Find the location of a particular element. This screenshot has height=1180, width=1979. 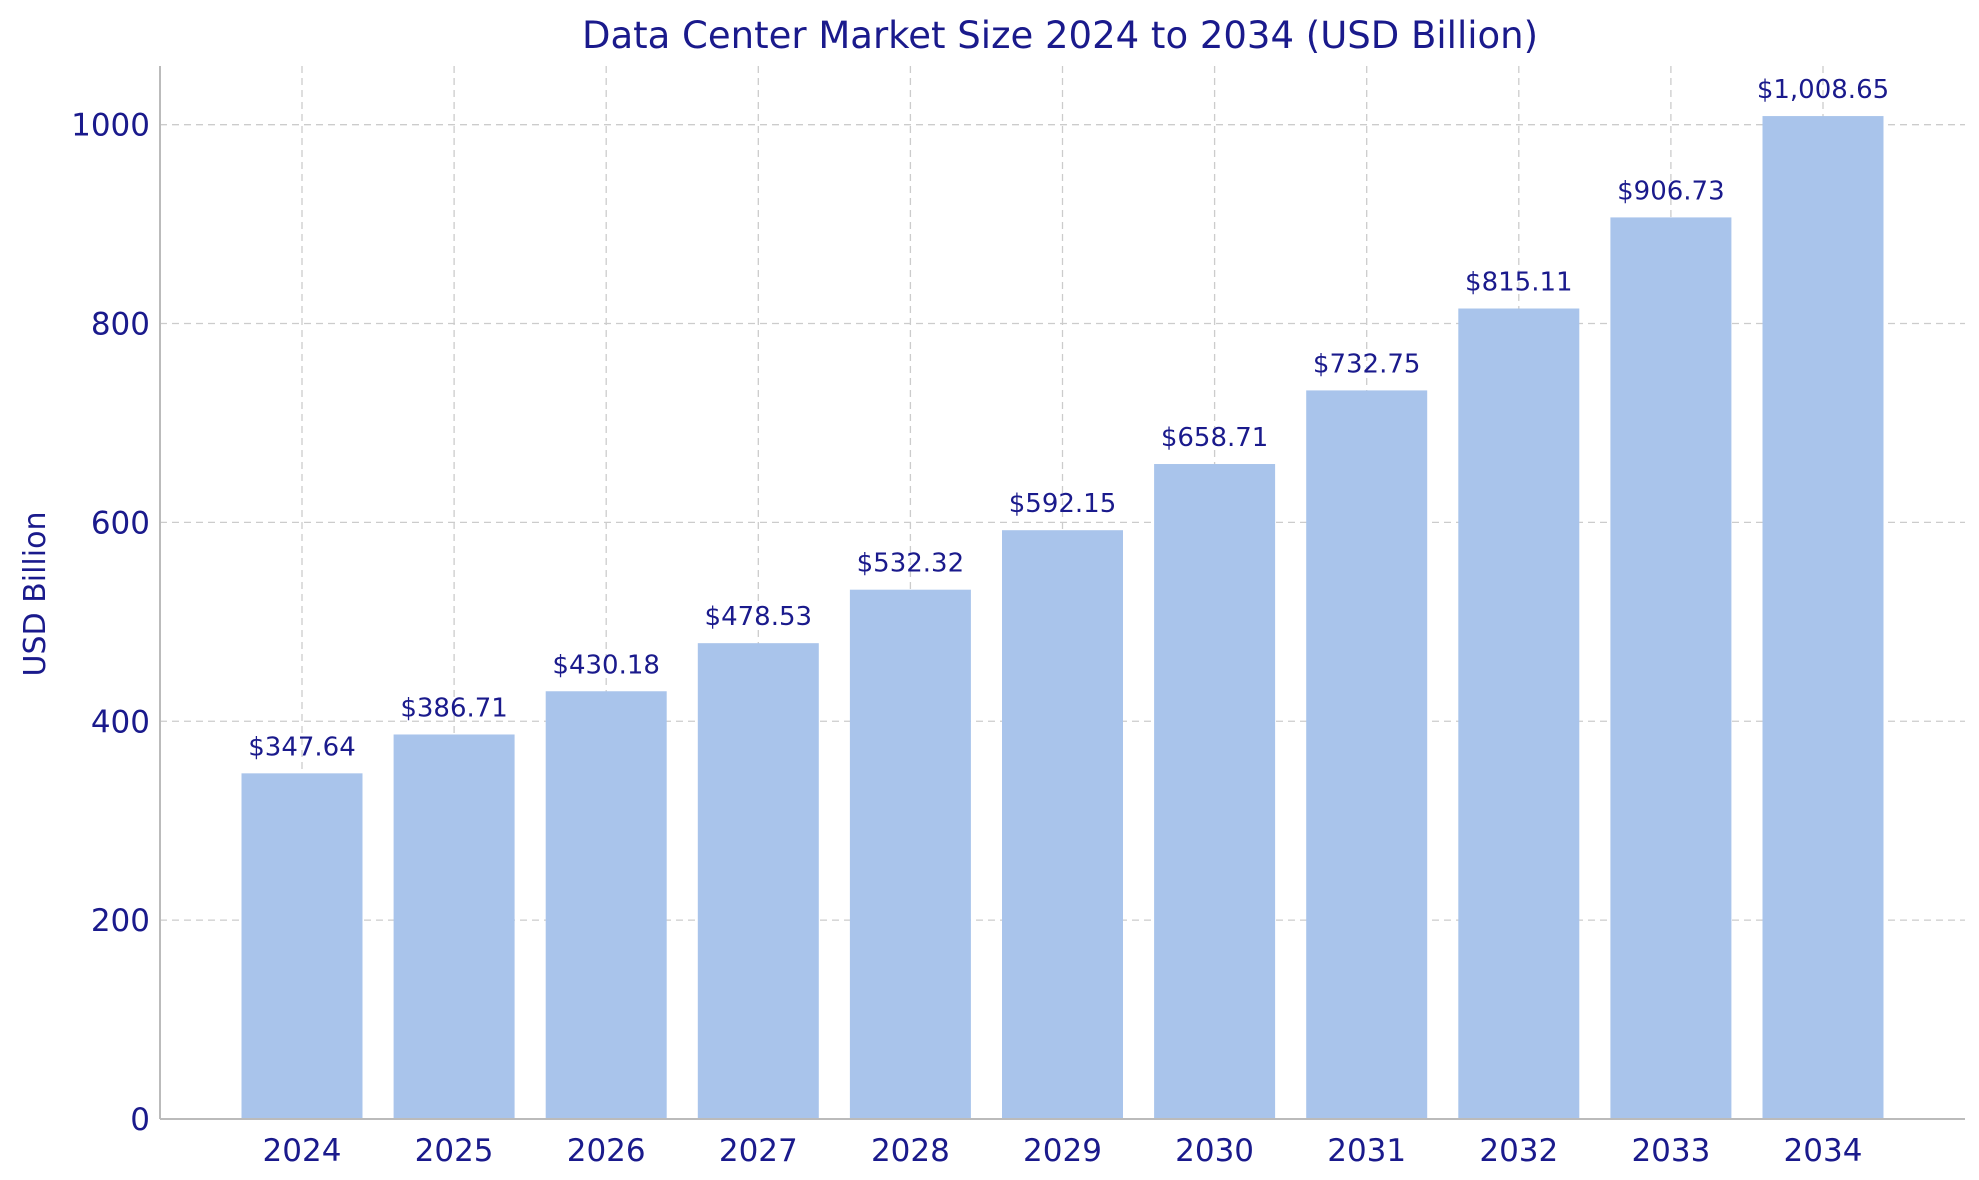

x-tick-label: 2034 is located at coordinates (1823, 1151).